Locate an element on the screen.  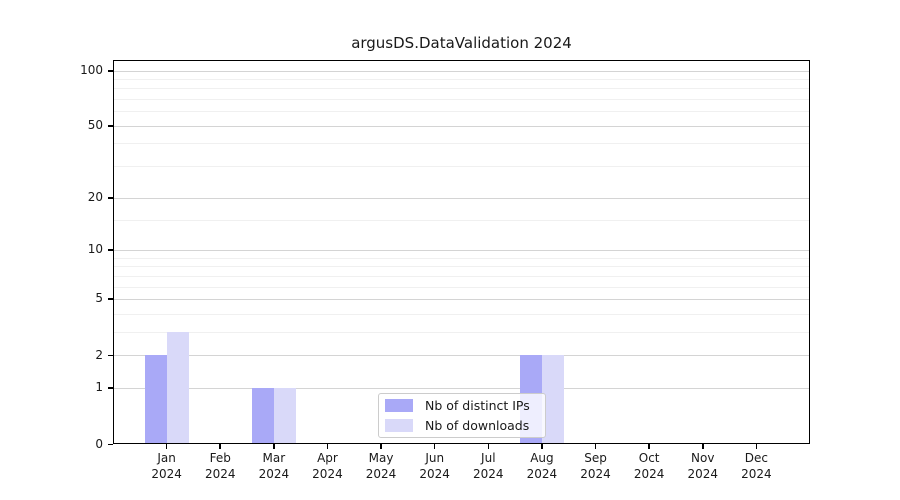
x-tick-label: Jul 2024 is located at coordinates (488, 466).